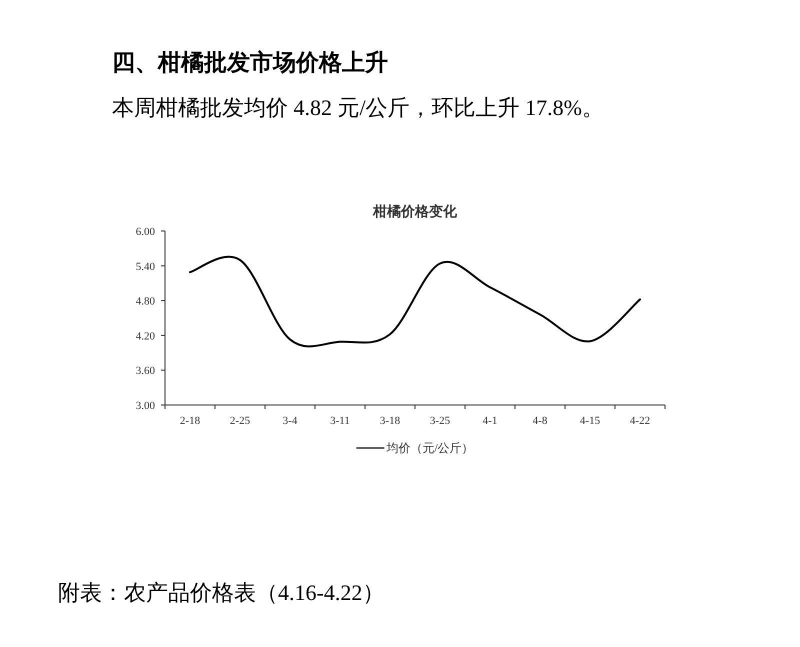 This screenshot has height=647, width=800. Describe the element at coordinates (490, 421) in the screenshot. I see `x-tick-label: 4-1` at that location.